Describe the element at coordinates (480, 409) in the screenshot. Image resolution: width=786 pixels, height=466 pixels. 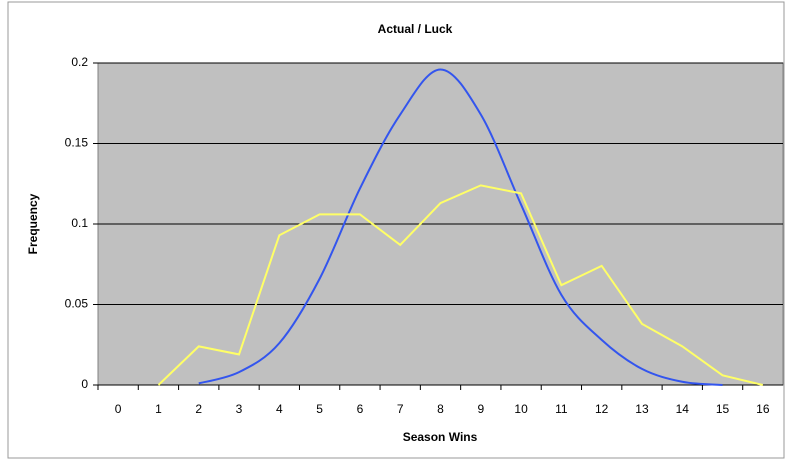
I see `x-tick-label: 9` at that location.